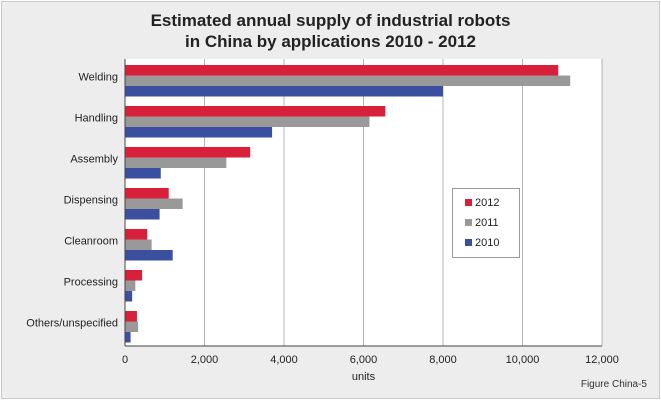 This screenshot has width=661, height=400. What do you see at coordinates (72, 323) in the screenshot?
I see `category-label-others-unspecified: Others/unspecified` at bounding box center [72, 323].